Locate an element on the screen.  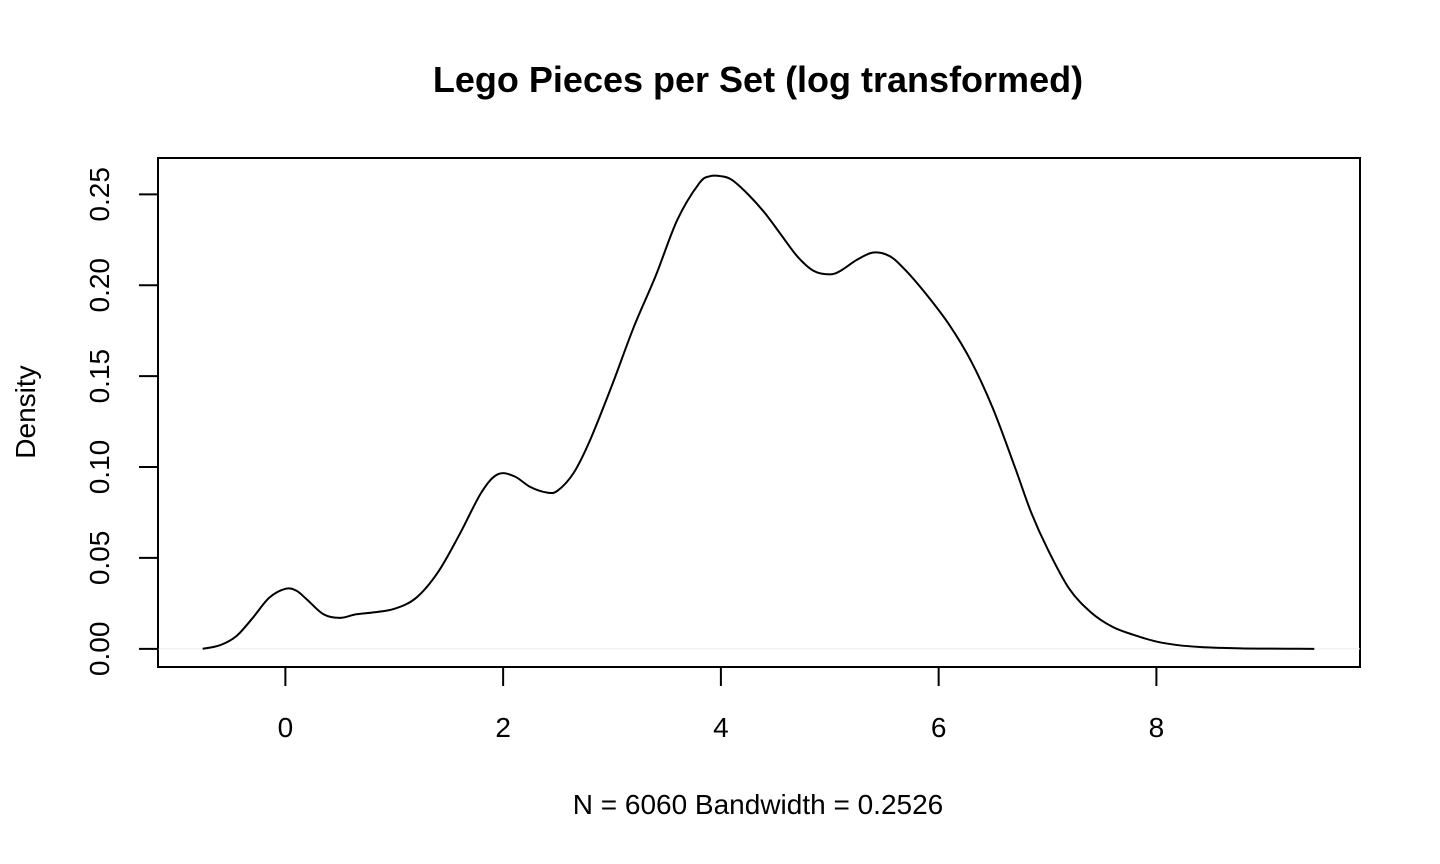
y-axis: 0.00 0.05 0.10 0.15 0.20 0.25 is located at coordinates (121, 422).